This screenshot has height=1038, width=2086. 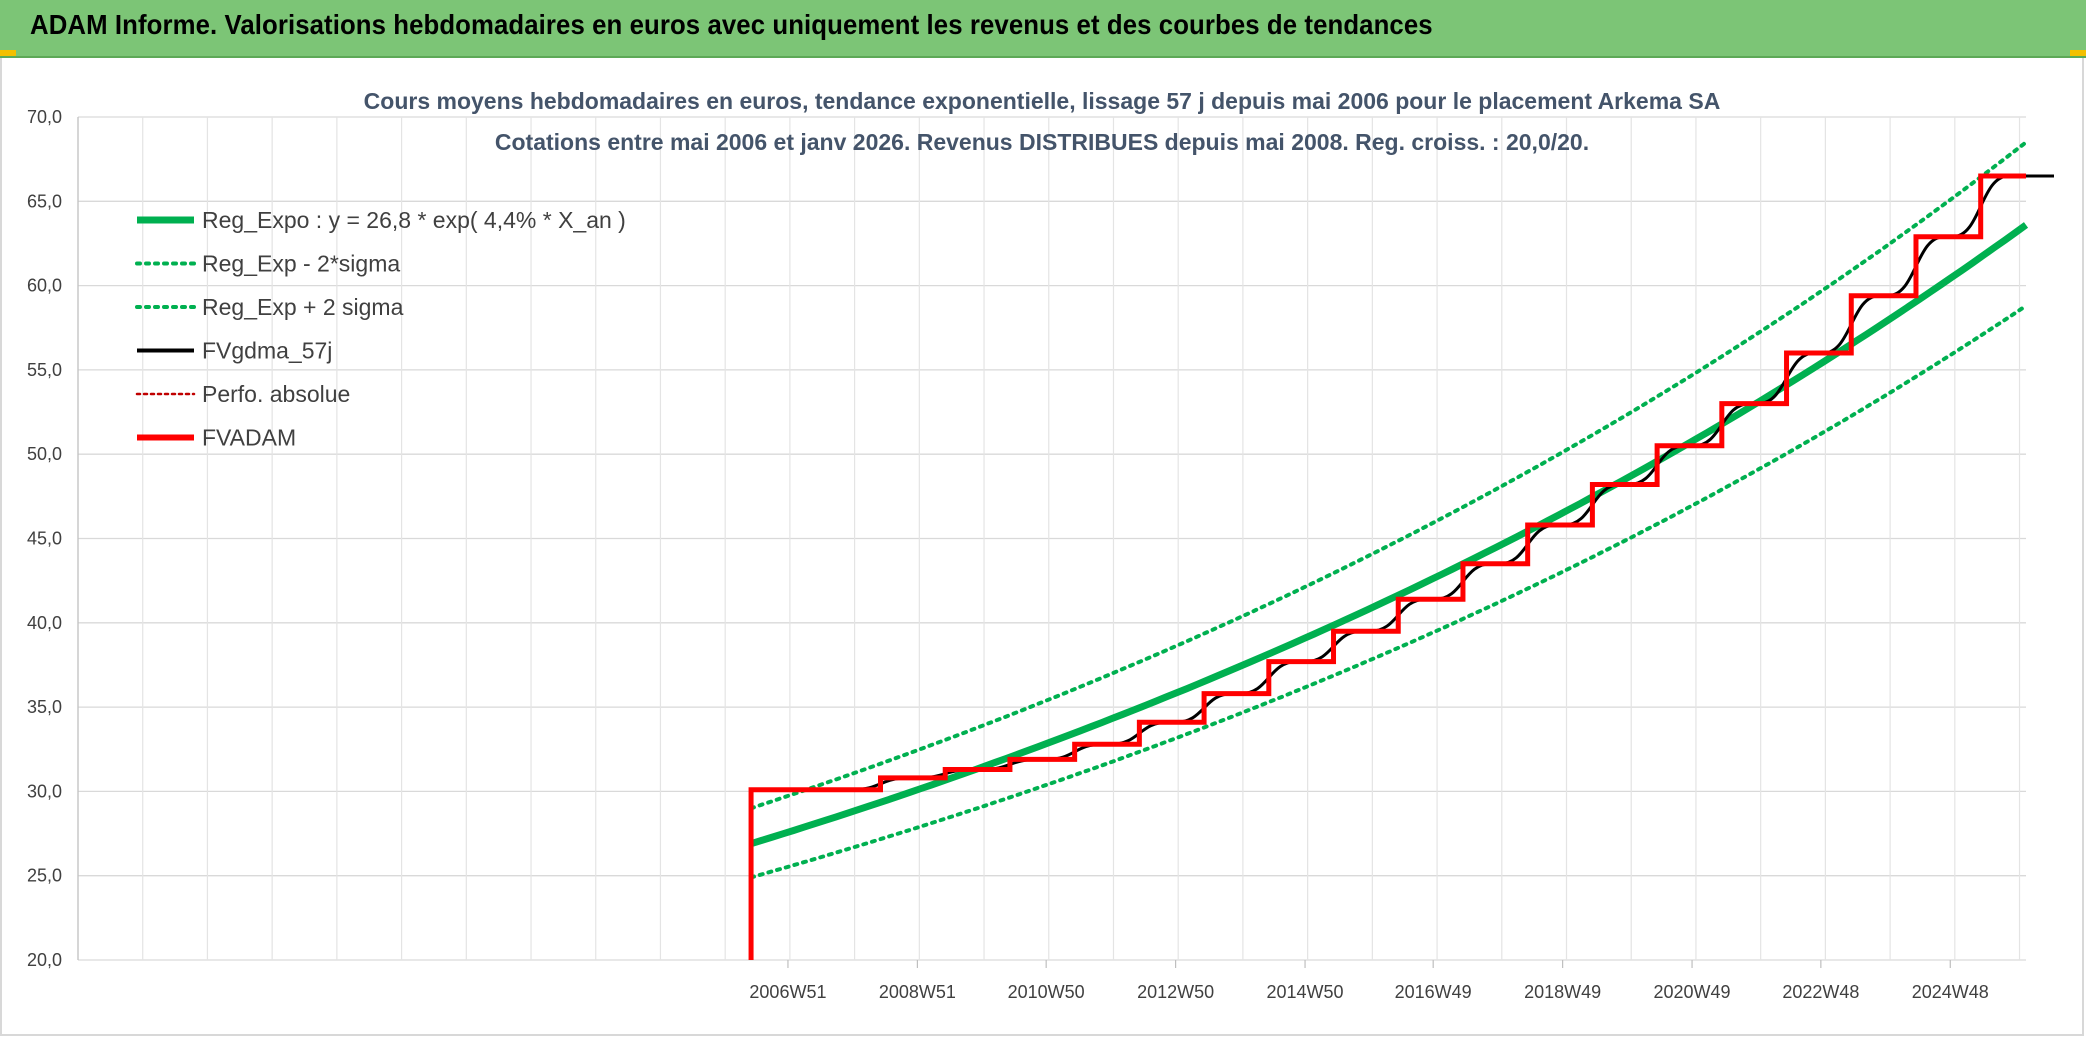 What do you see at coordinates (1820, 992) in the screenshot?
I see `x-tick-label: 2022W48` at bounding box center [1820, 992].